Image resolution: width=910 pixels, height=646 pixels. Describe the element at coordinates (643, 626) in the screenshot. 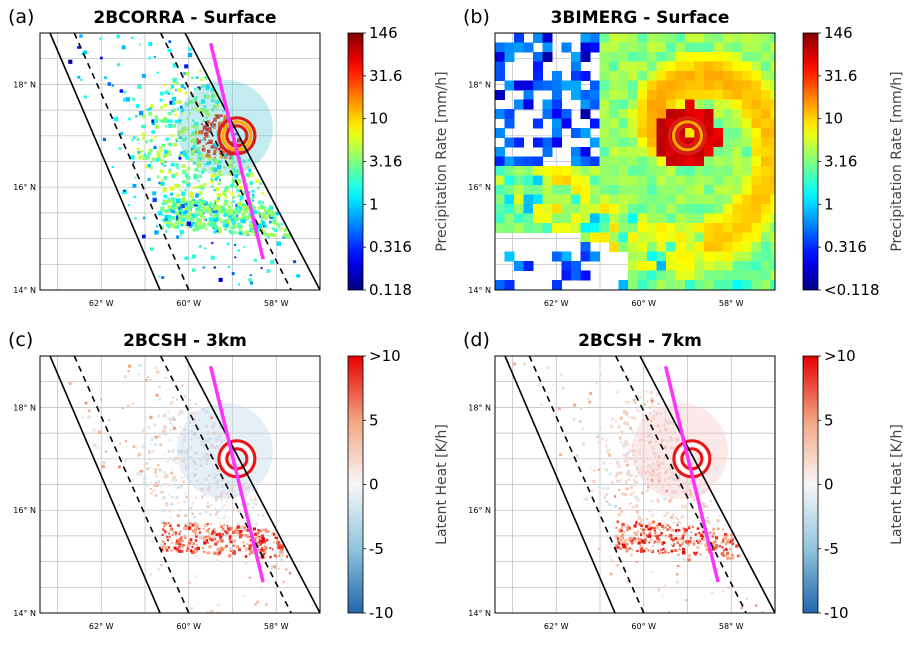

I see `x-tick-label: 60° W` at that location.